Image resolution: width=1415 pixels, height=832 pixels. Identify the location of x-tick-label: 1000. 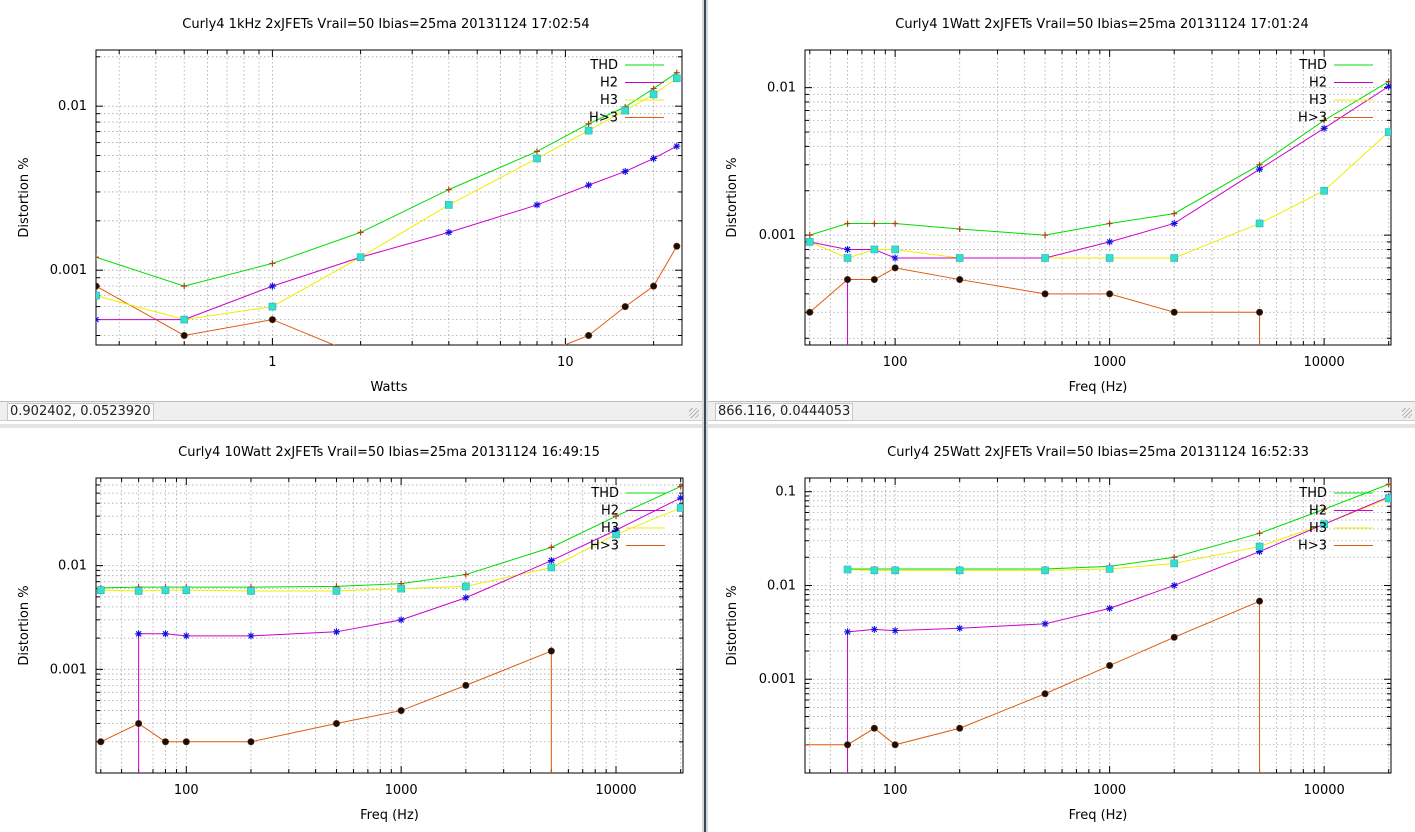
(1109, 790).